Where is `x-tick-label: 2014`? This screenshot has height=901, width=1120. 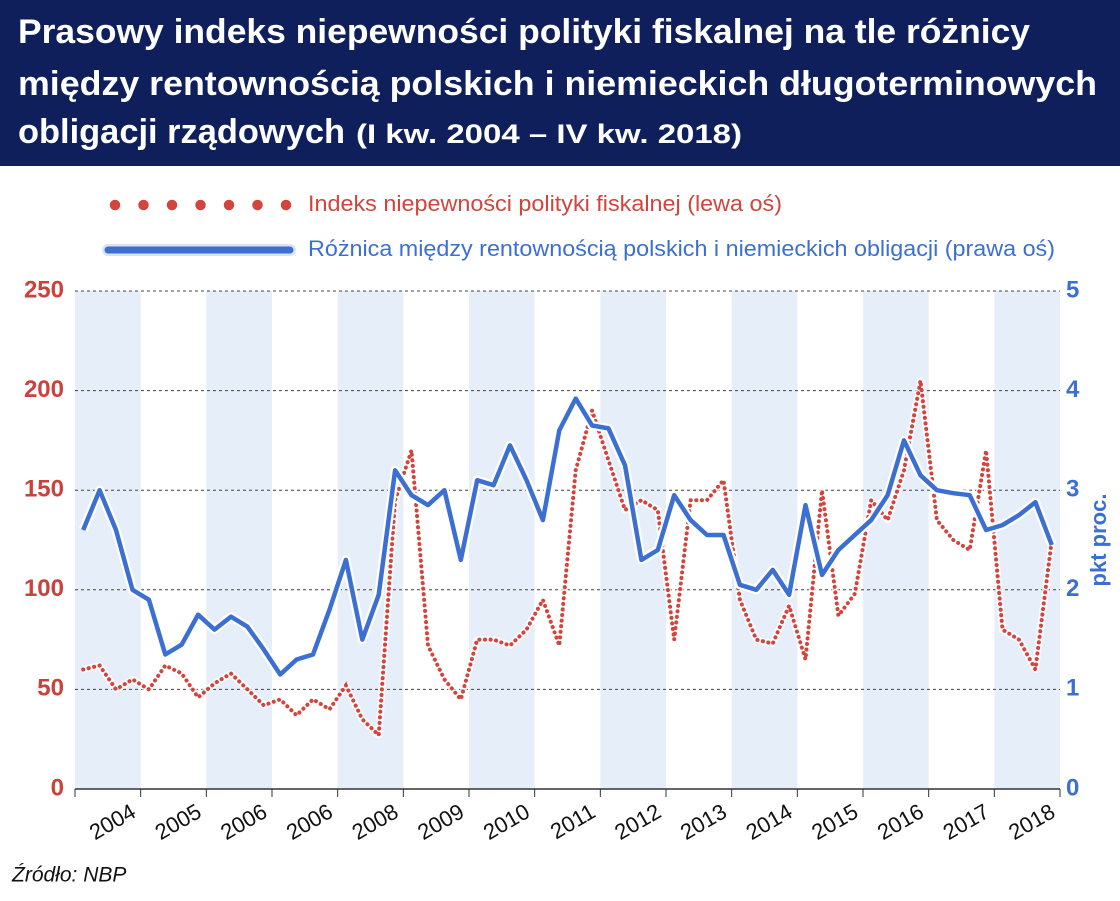 x-tick-label: 2014 is located at coordinates (769, 822).